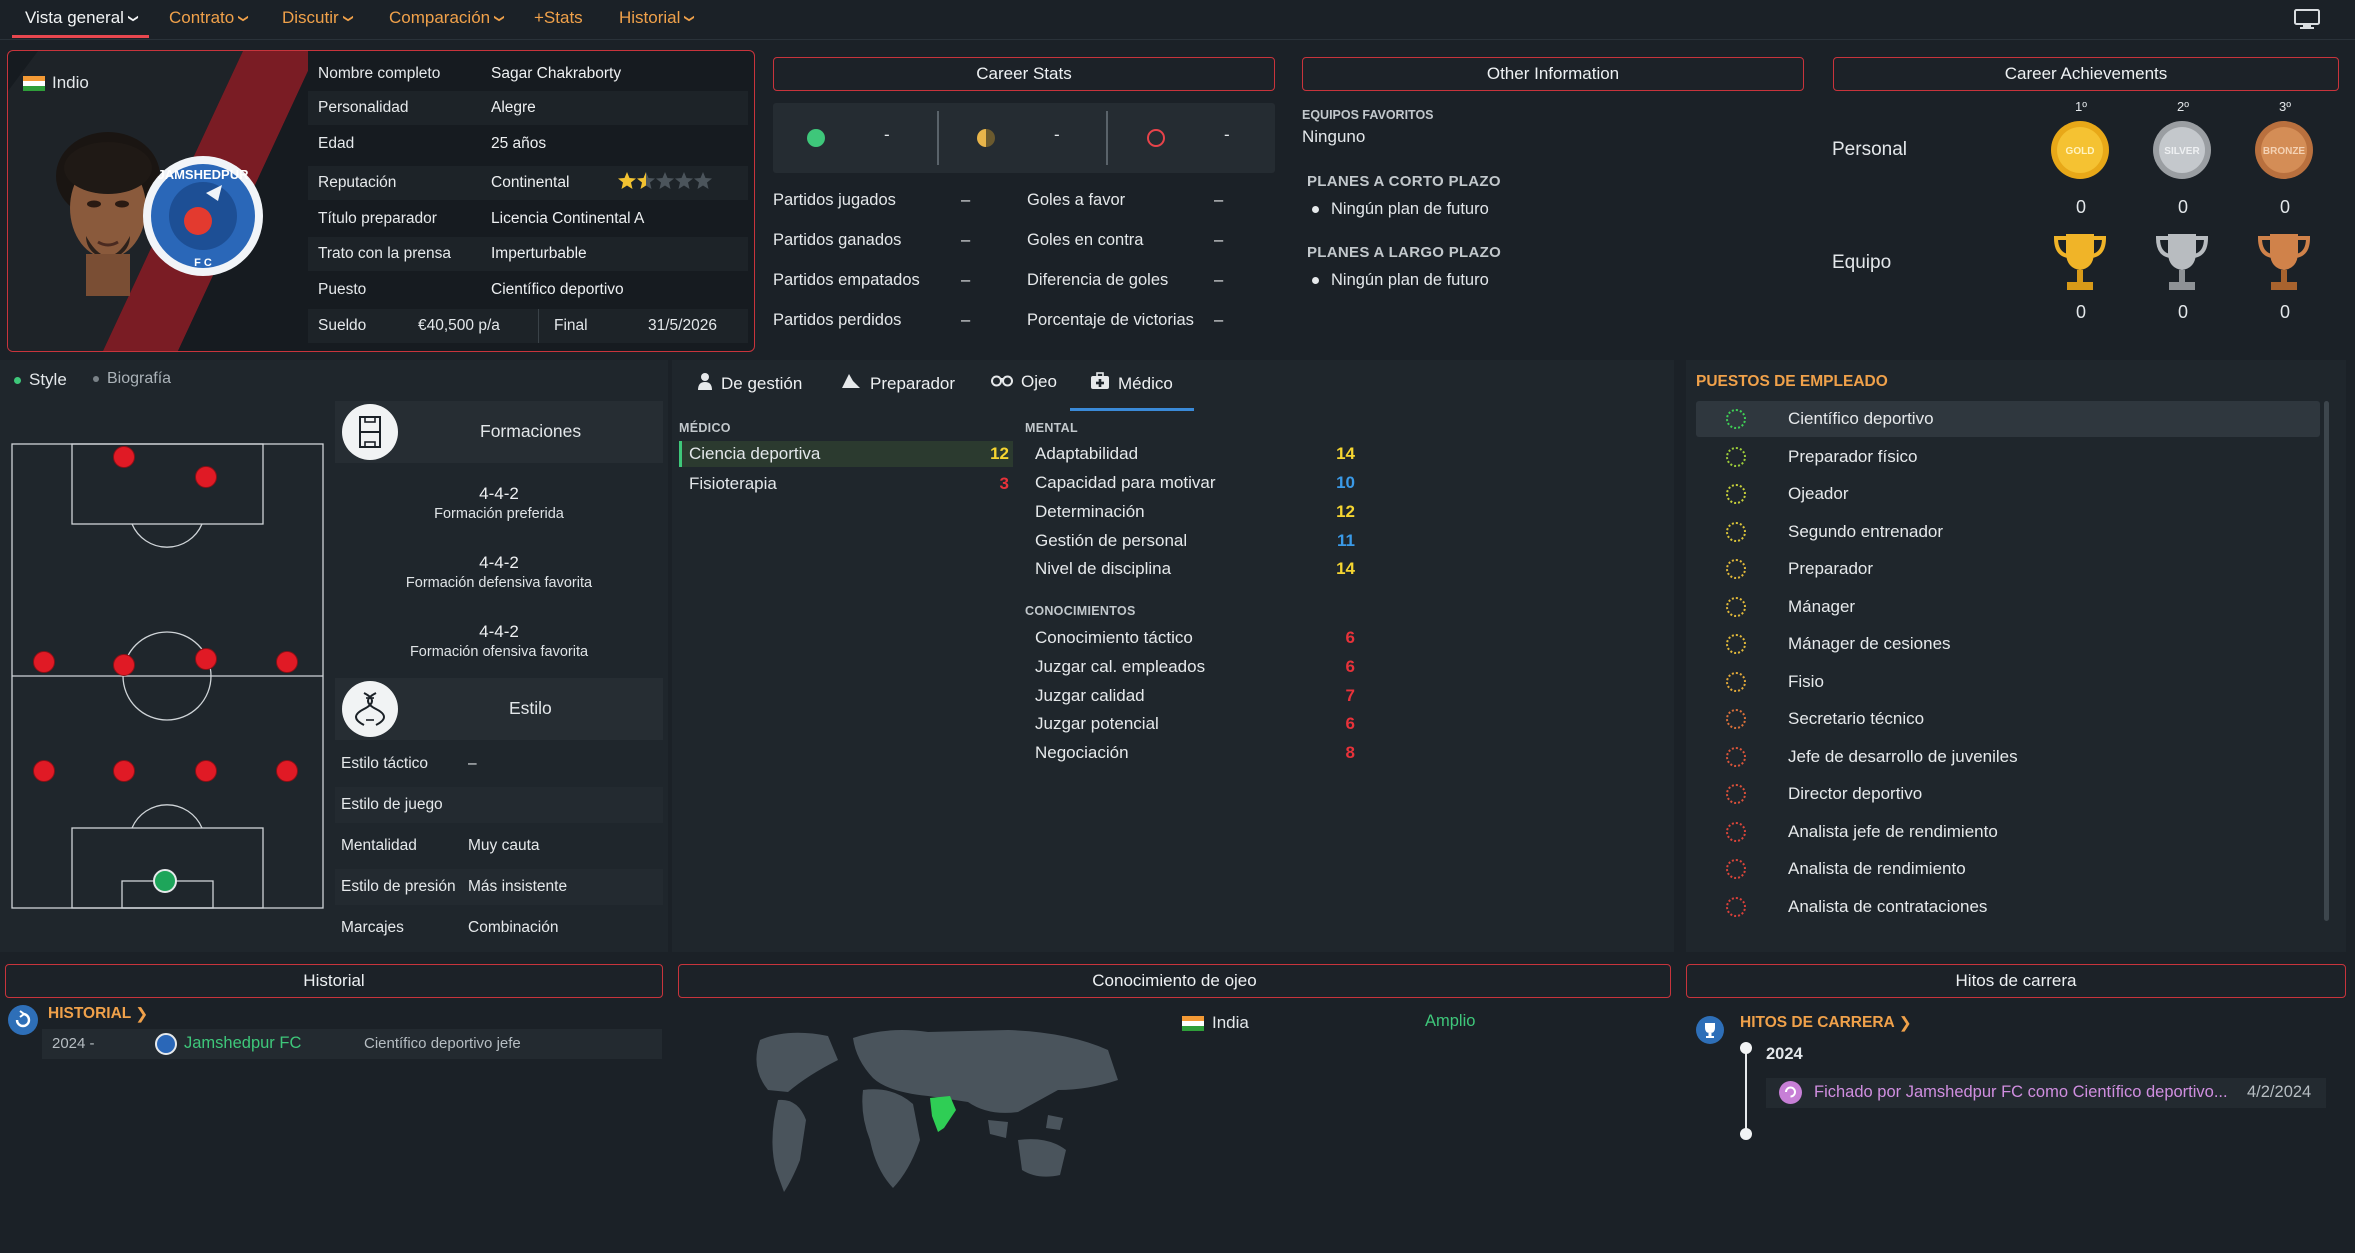  Describe the element at coordinates (816, 138) in the screenshot. I see `wins-icon` at that location.